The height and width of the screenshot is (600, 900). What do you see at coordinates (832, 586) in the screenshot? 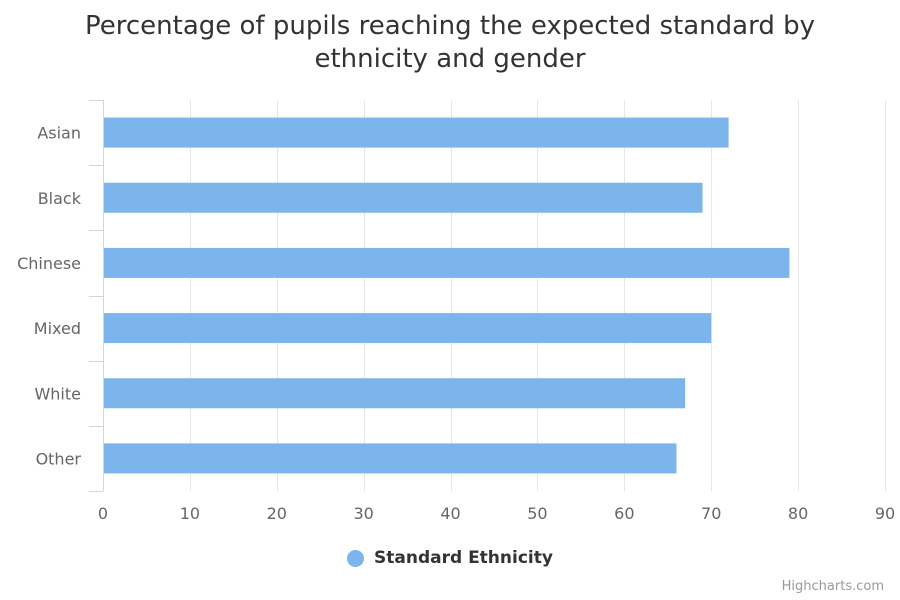
I see `credits-link: Highcharts.com` at bounding box center [832, 586].